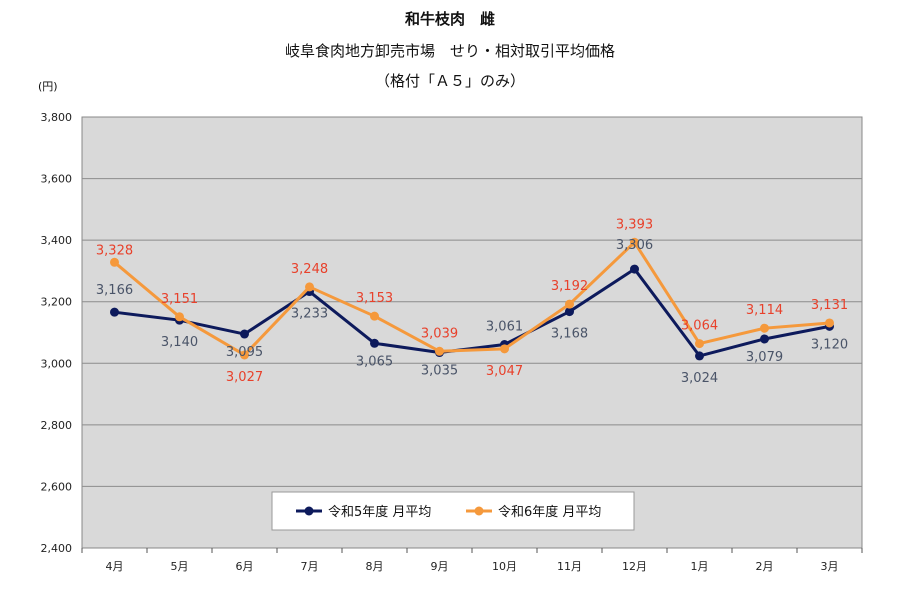  Describe the element at coordinates (57, 486) in the screenshot. I see `y-tick-label: 2,600` at that location.